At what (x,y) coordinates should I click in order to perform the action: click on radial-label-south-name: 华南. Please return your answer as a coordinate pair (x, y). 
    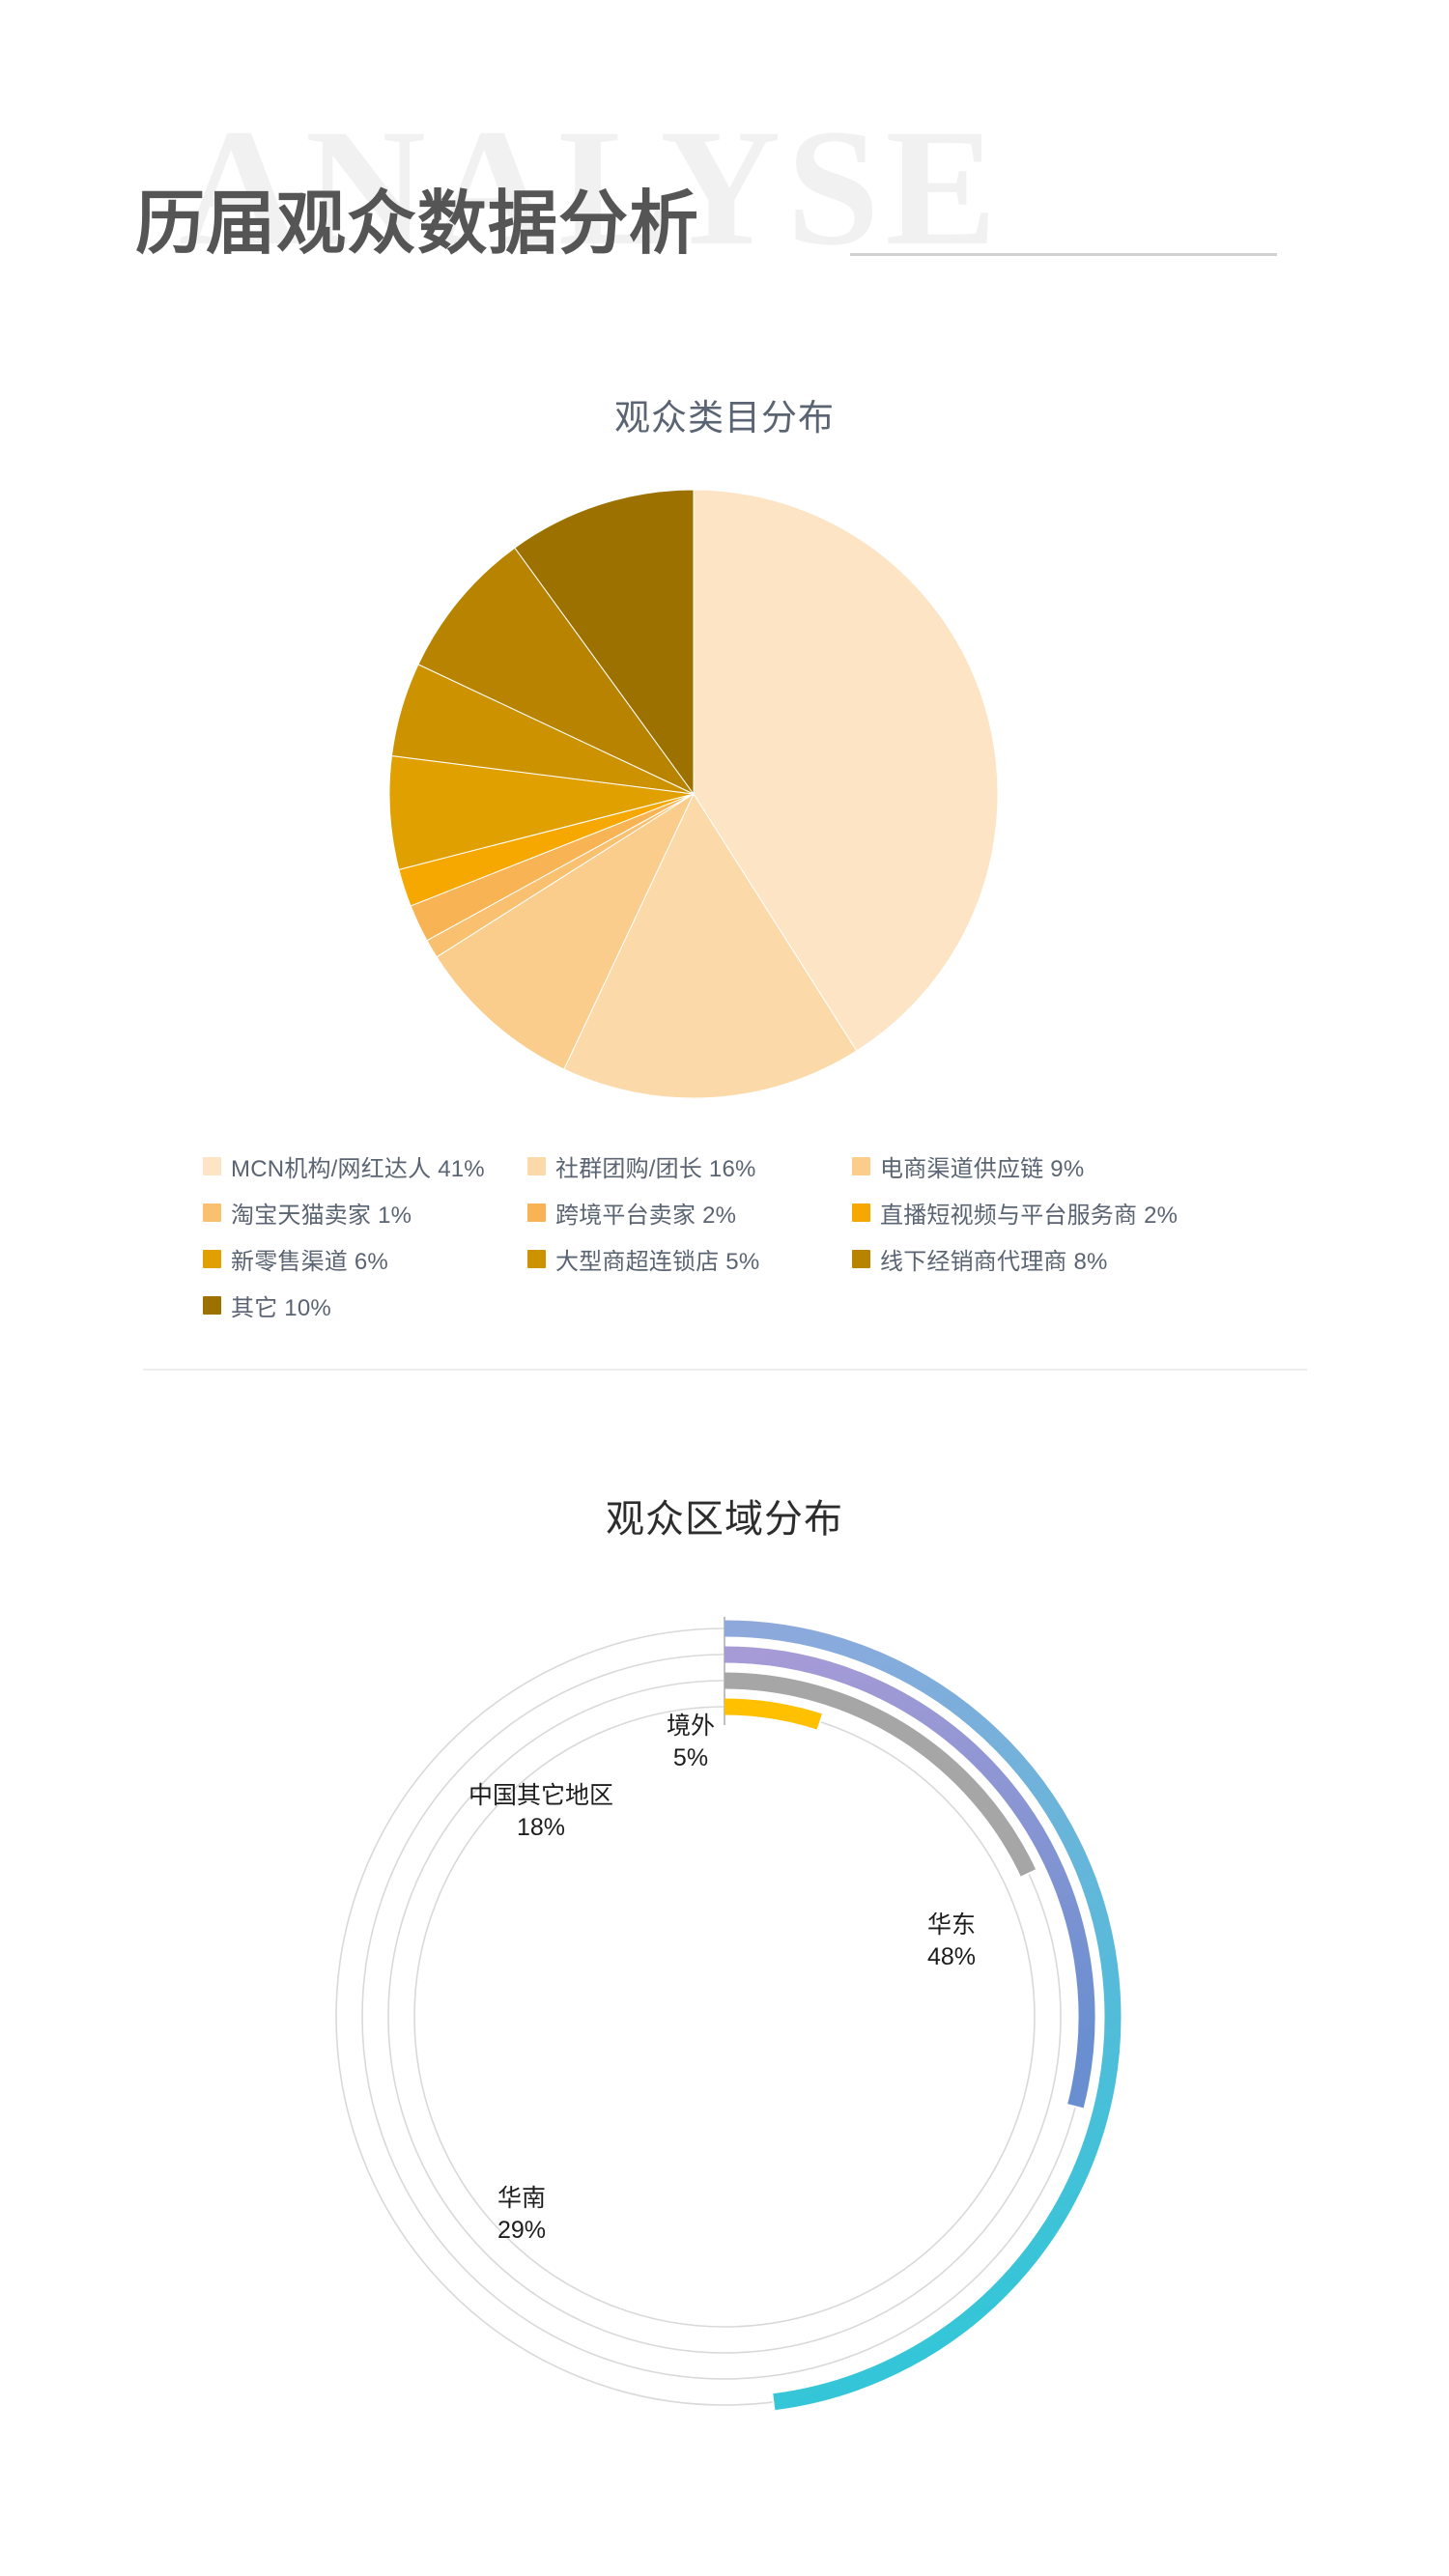
    Looking at the image, I should click on (521, 2198).